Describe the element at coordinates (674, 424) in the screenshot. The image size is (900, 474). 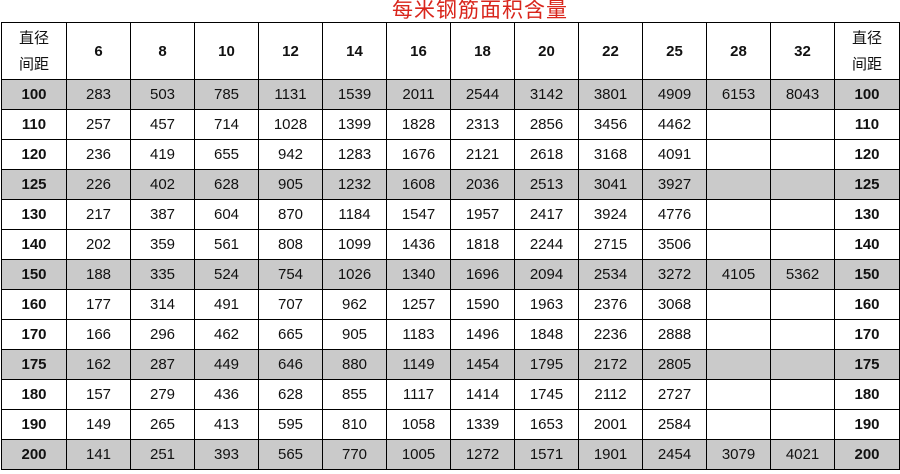
I see `area-cell: 2584` at that location.